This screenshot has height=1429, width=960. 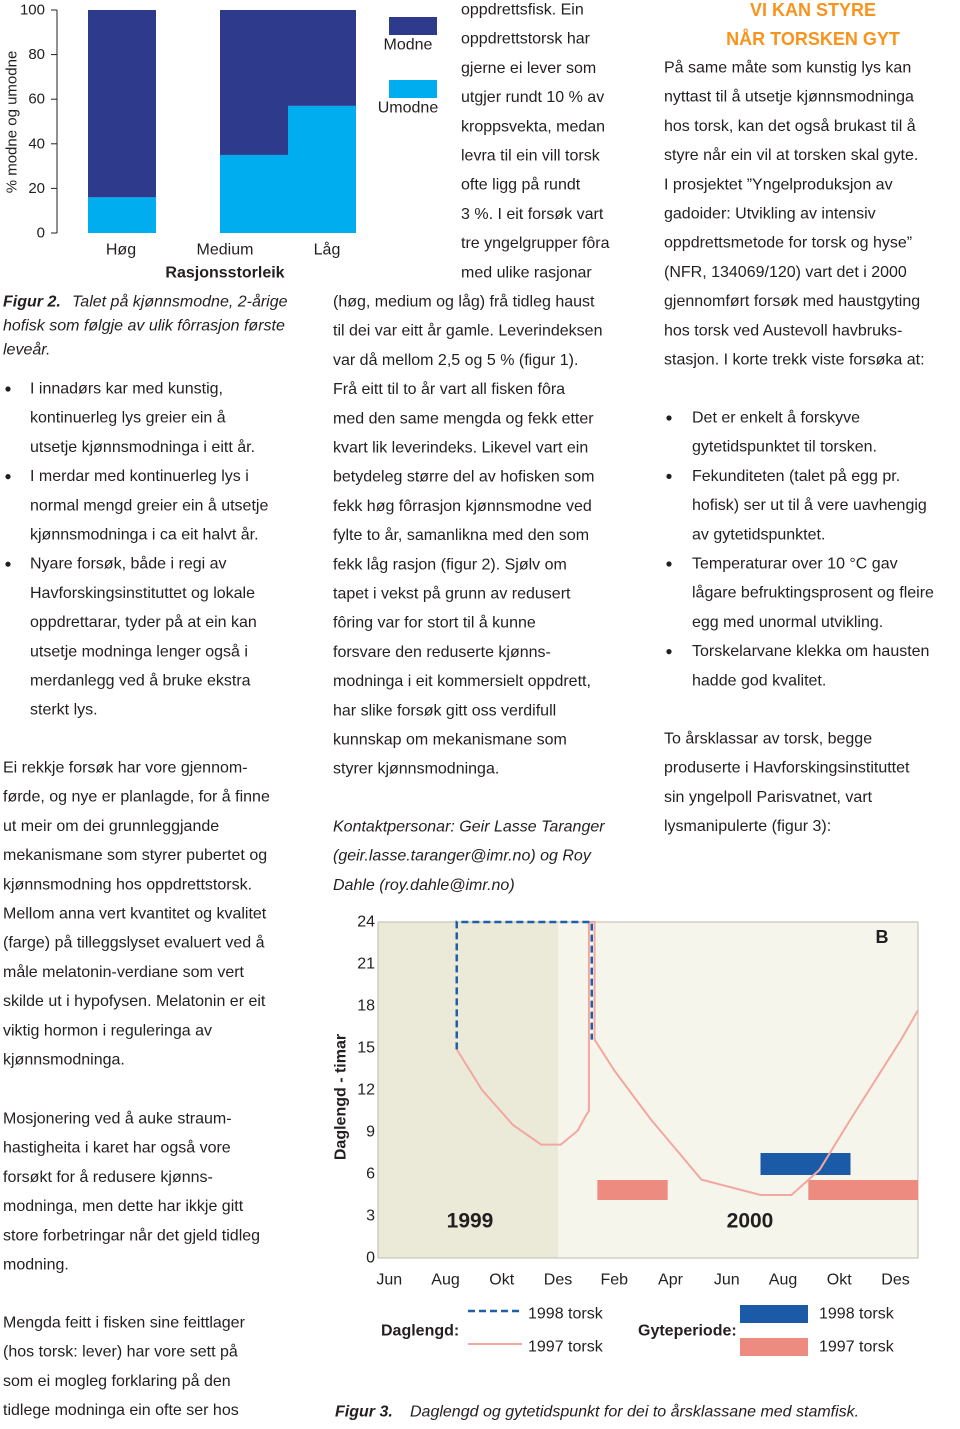 What do you see at coordinates (528, 68) in the screenshot?
I see `paragraph-line: gjerne ei lever som` at bounding box center [528, 68].